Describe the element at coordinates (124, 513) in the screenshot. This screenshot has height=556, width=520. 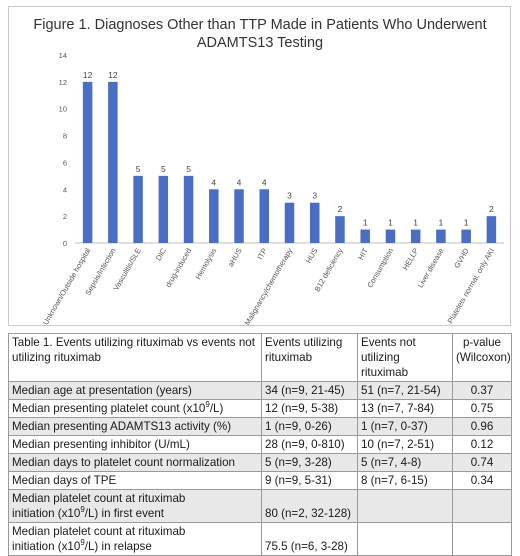
I see `row-label-text: /L) in first event` at that location.